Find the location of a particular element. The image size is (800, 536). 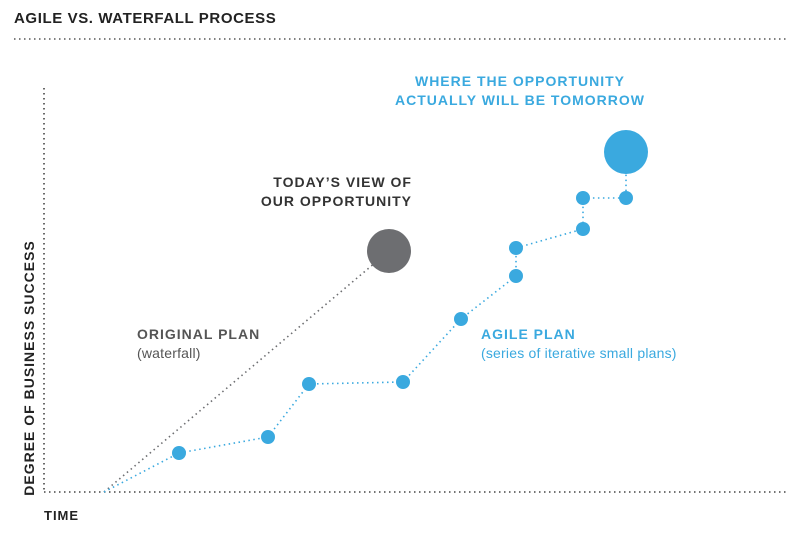

today-view-label: TODAY’S VIEW OF OUR OPPORTUNITY is located at coordinates (312, 192).